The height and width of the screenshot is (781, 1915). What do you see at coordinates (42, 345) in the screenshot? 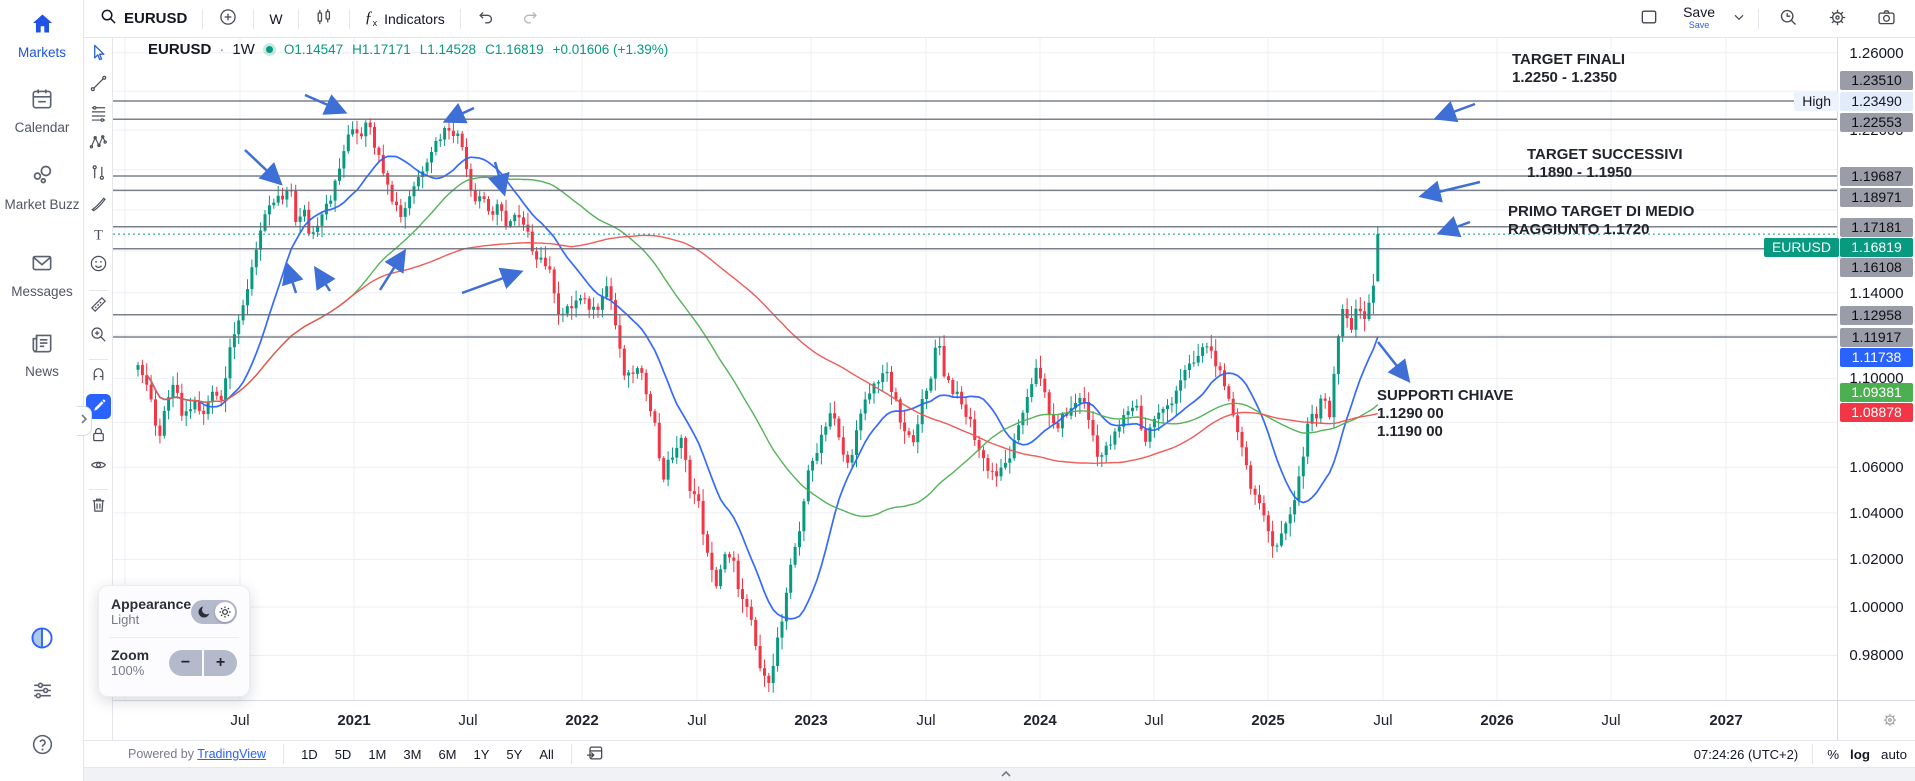
I see `news-icon` at bounding box center [42, 345].